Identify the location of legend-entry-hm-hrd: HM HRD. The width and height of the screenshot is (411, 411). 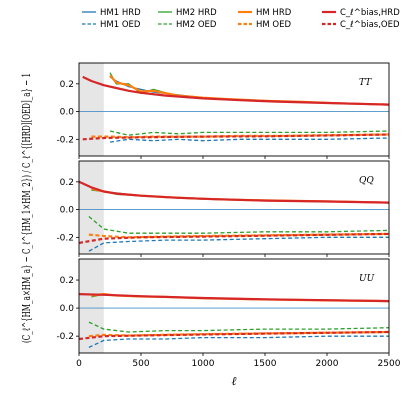
(265, 13).